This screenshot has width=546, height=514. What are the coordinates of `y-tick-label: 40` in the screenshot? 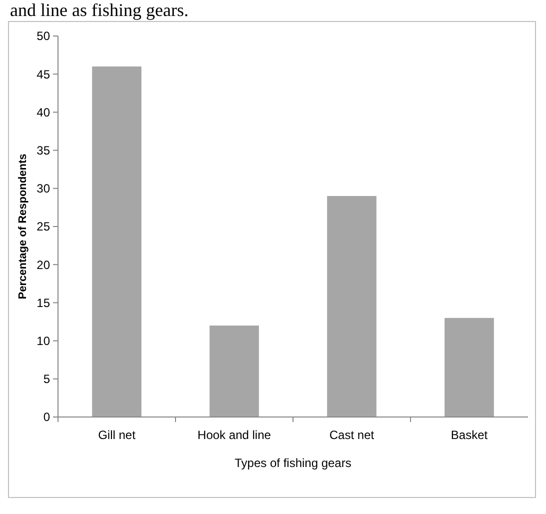 It's located at (43, 112).